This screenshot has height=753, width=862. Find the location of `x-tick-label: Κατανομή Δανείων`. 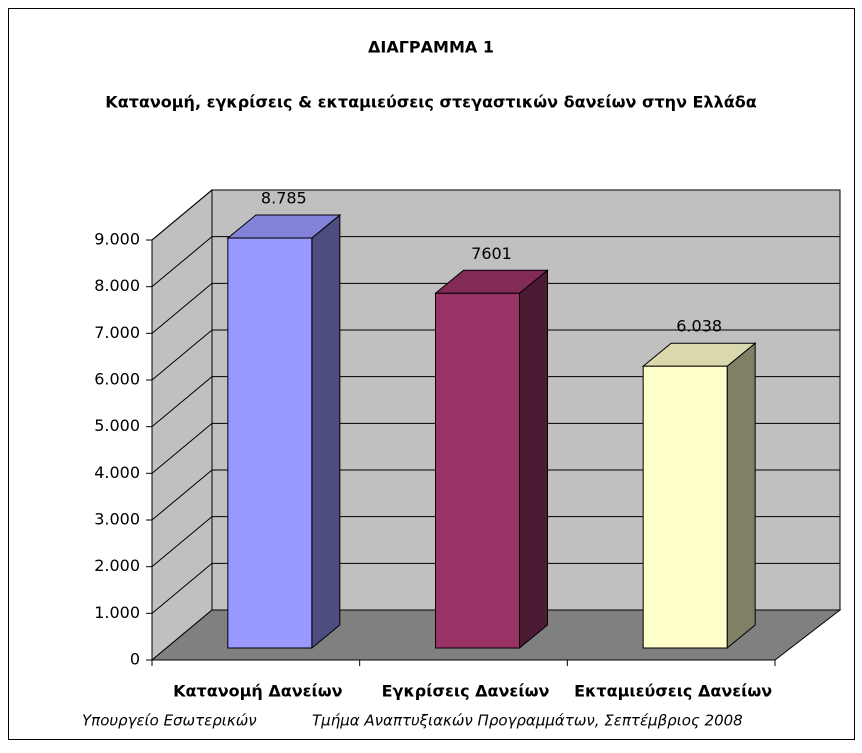

x-tick-label: Κατανομή Δανείων is located at coordinates (258, 691).